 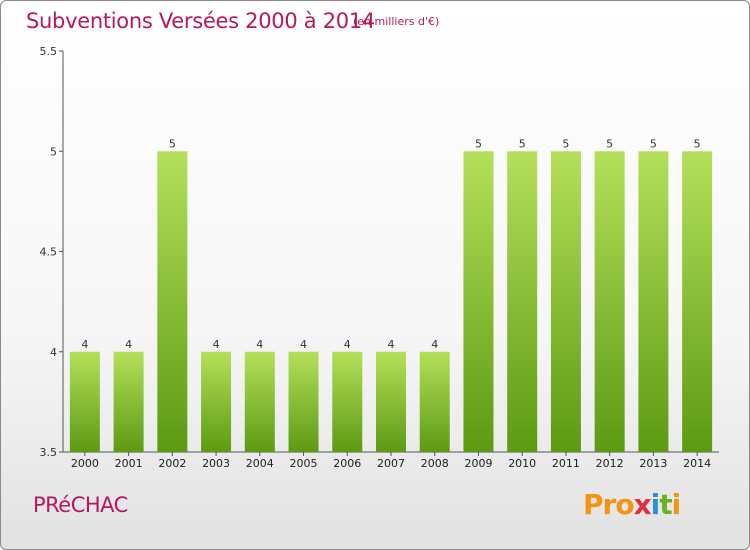 I want to click on x-tick-label: 2002, so click(x=172, y=463).